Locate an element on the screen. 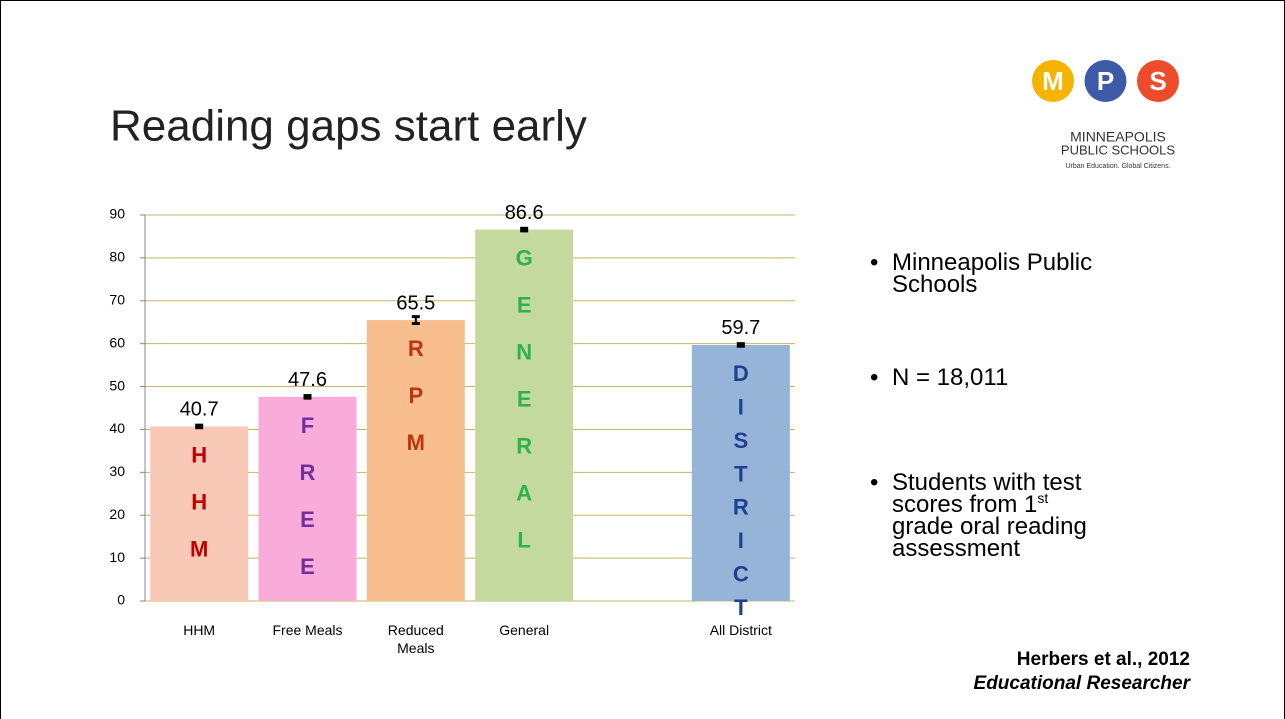 The width and height of the screenshot is (1285, 719). bar-text: RPM is located at coordinates (415, 406).